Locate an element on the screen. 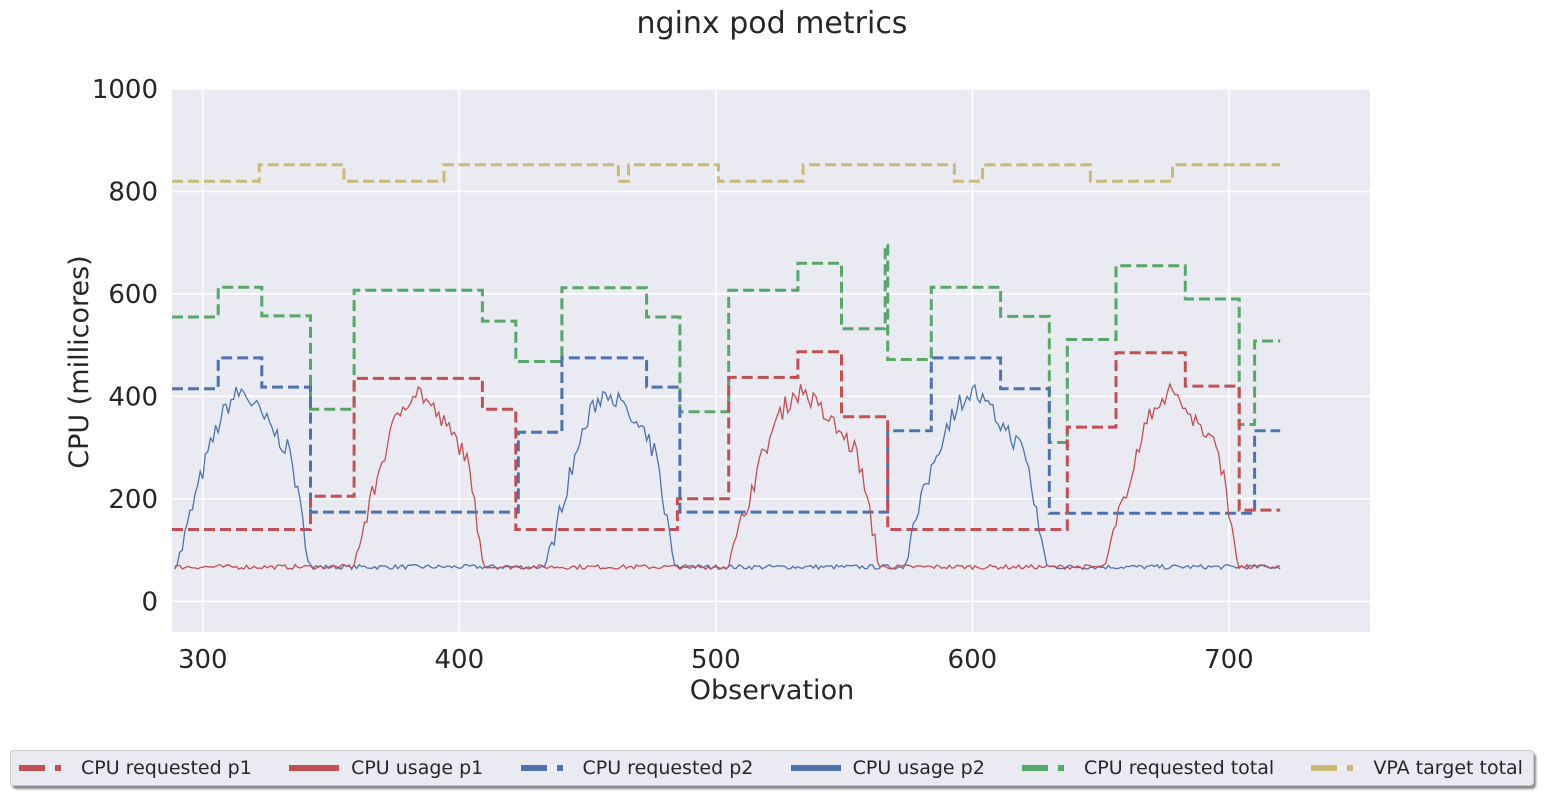  legend-item: CPU usage p2 is located at coordinates (887, 768).